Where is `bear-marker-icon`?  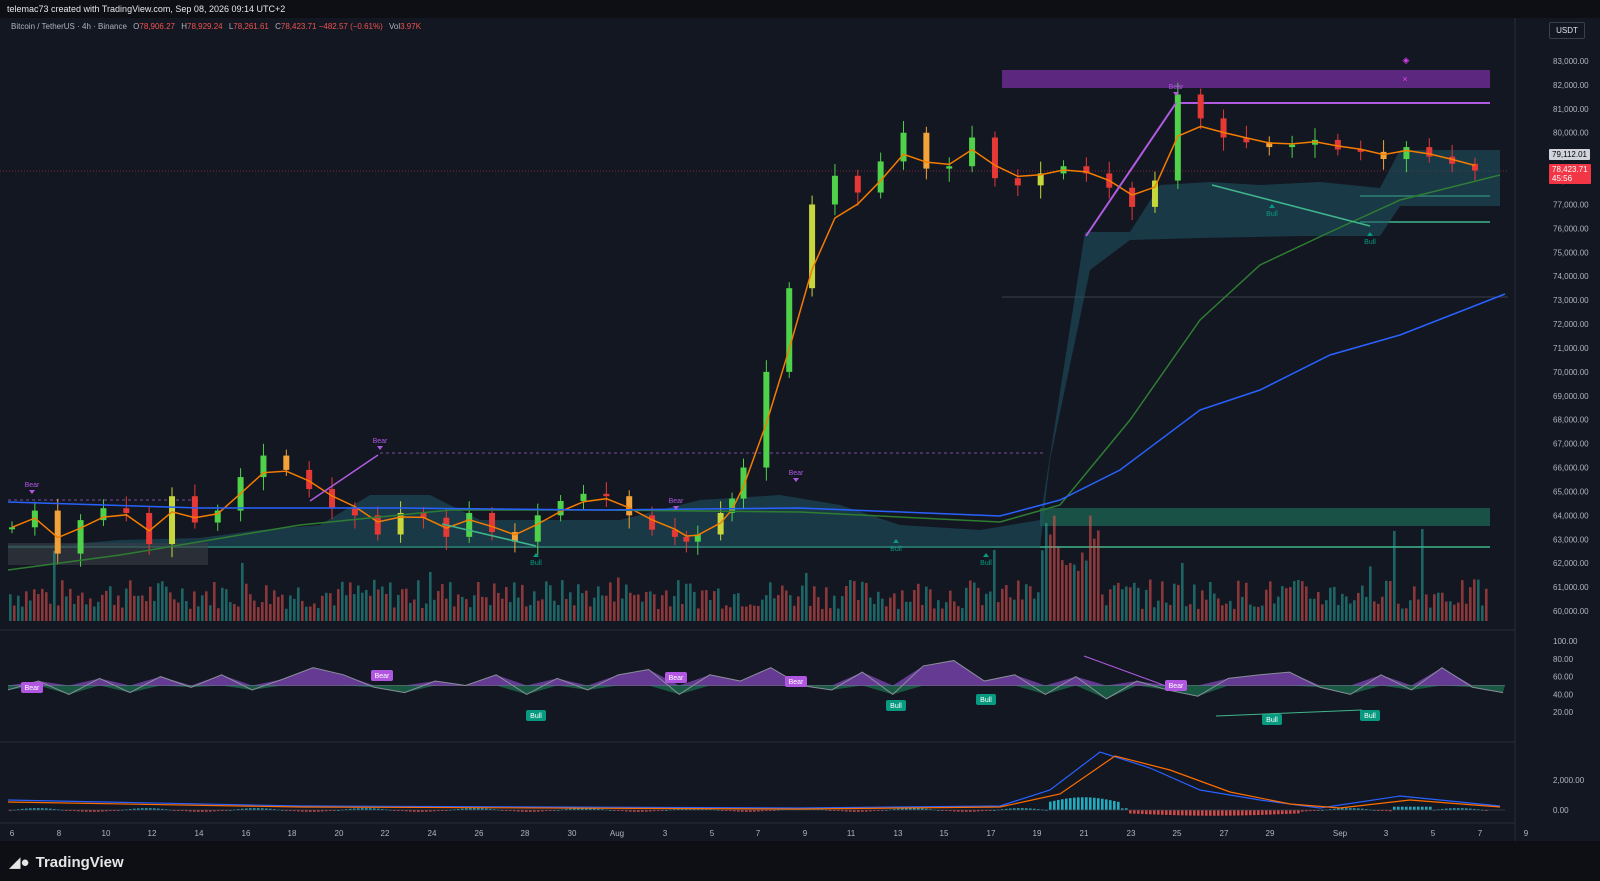
bear-marker-icon is located at coordinates (32, 492).